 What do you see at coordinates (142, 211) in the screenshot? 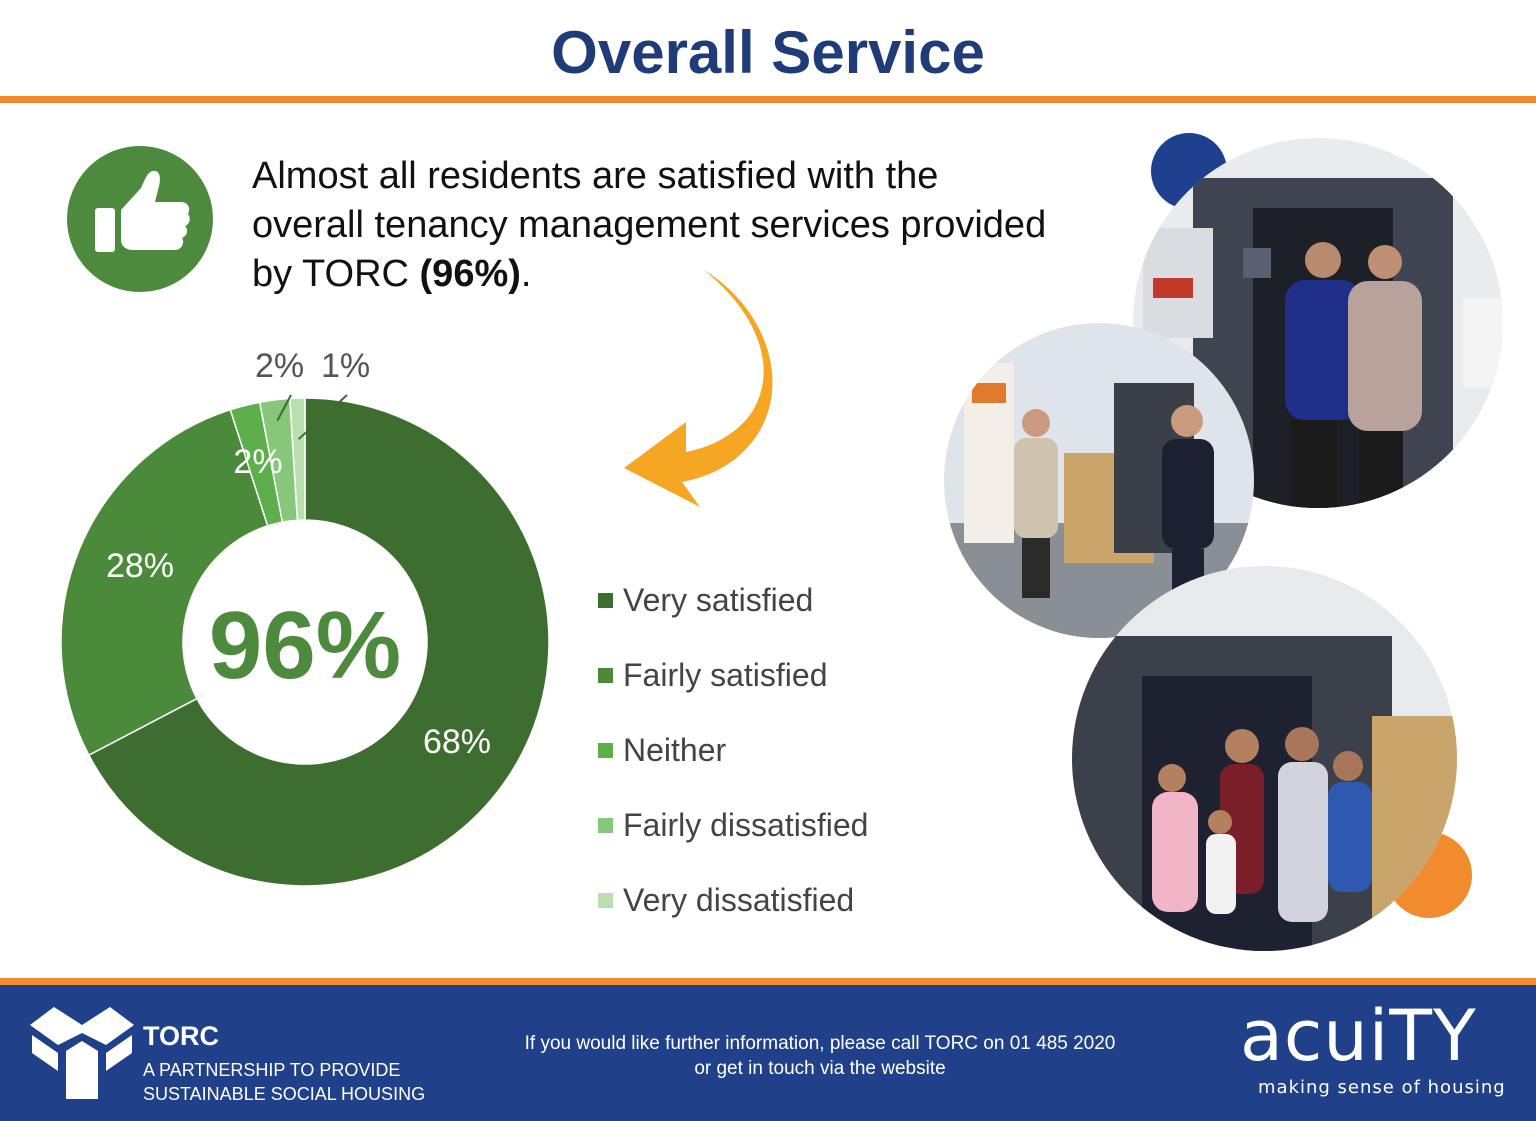
I see `thumbs-up-icon` at bounding box center [142, 211].